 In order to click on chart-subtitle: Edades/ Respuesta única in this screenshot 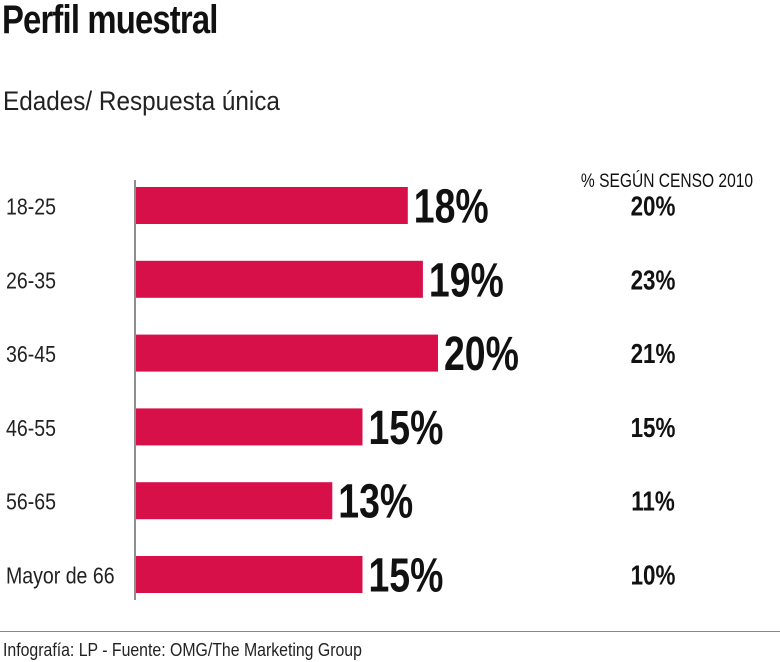, I will do `click(141, 101)`.